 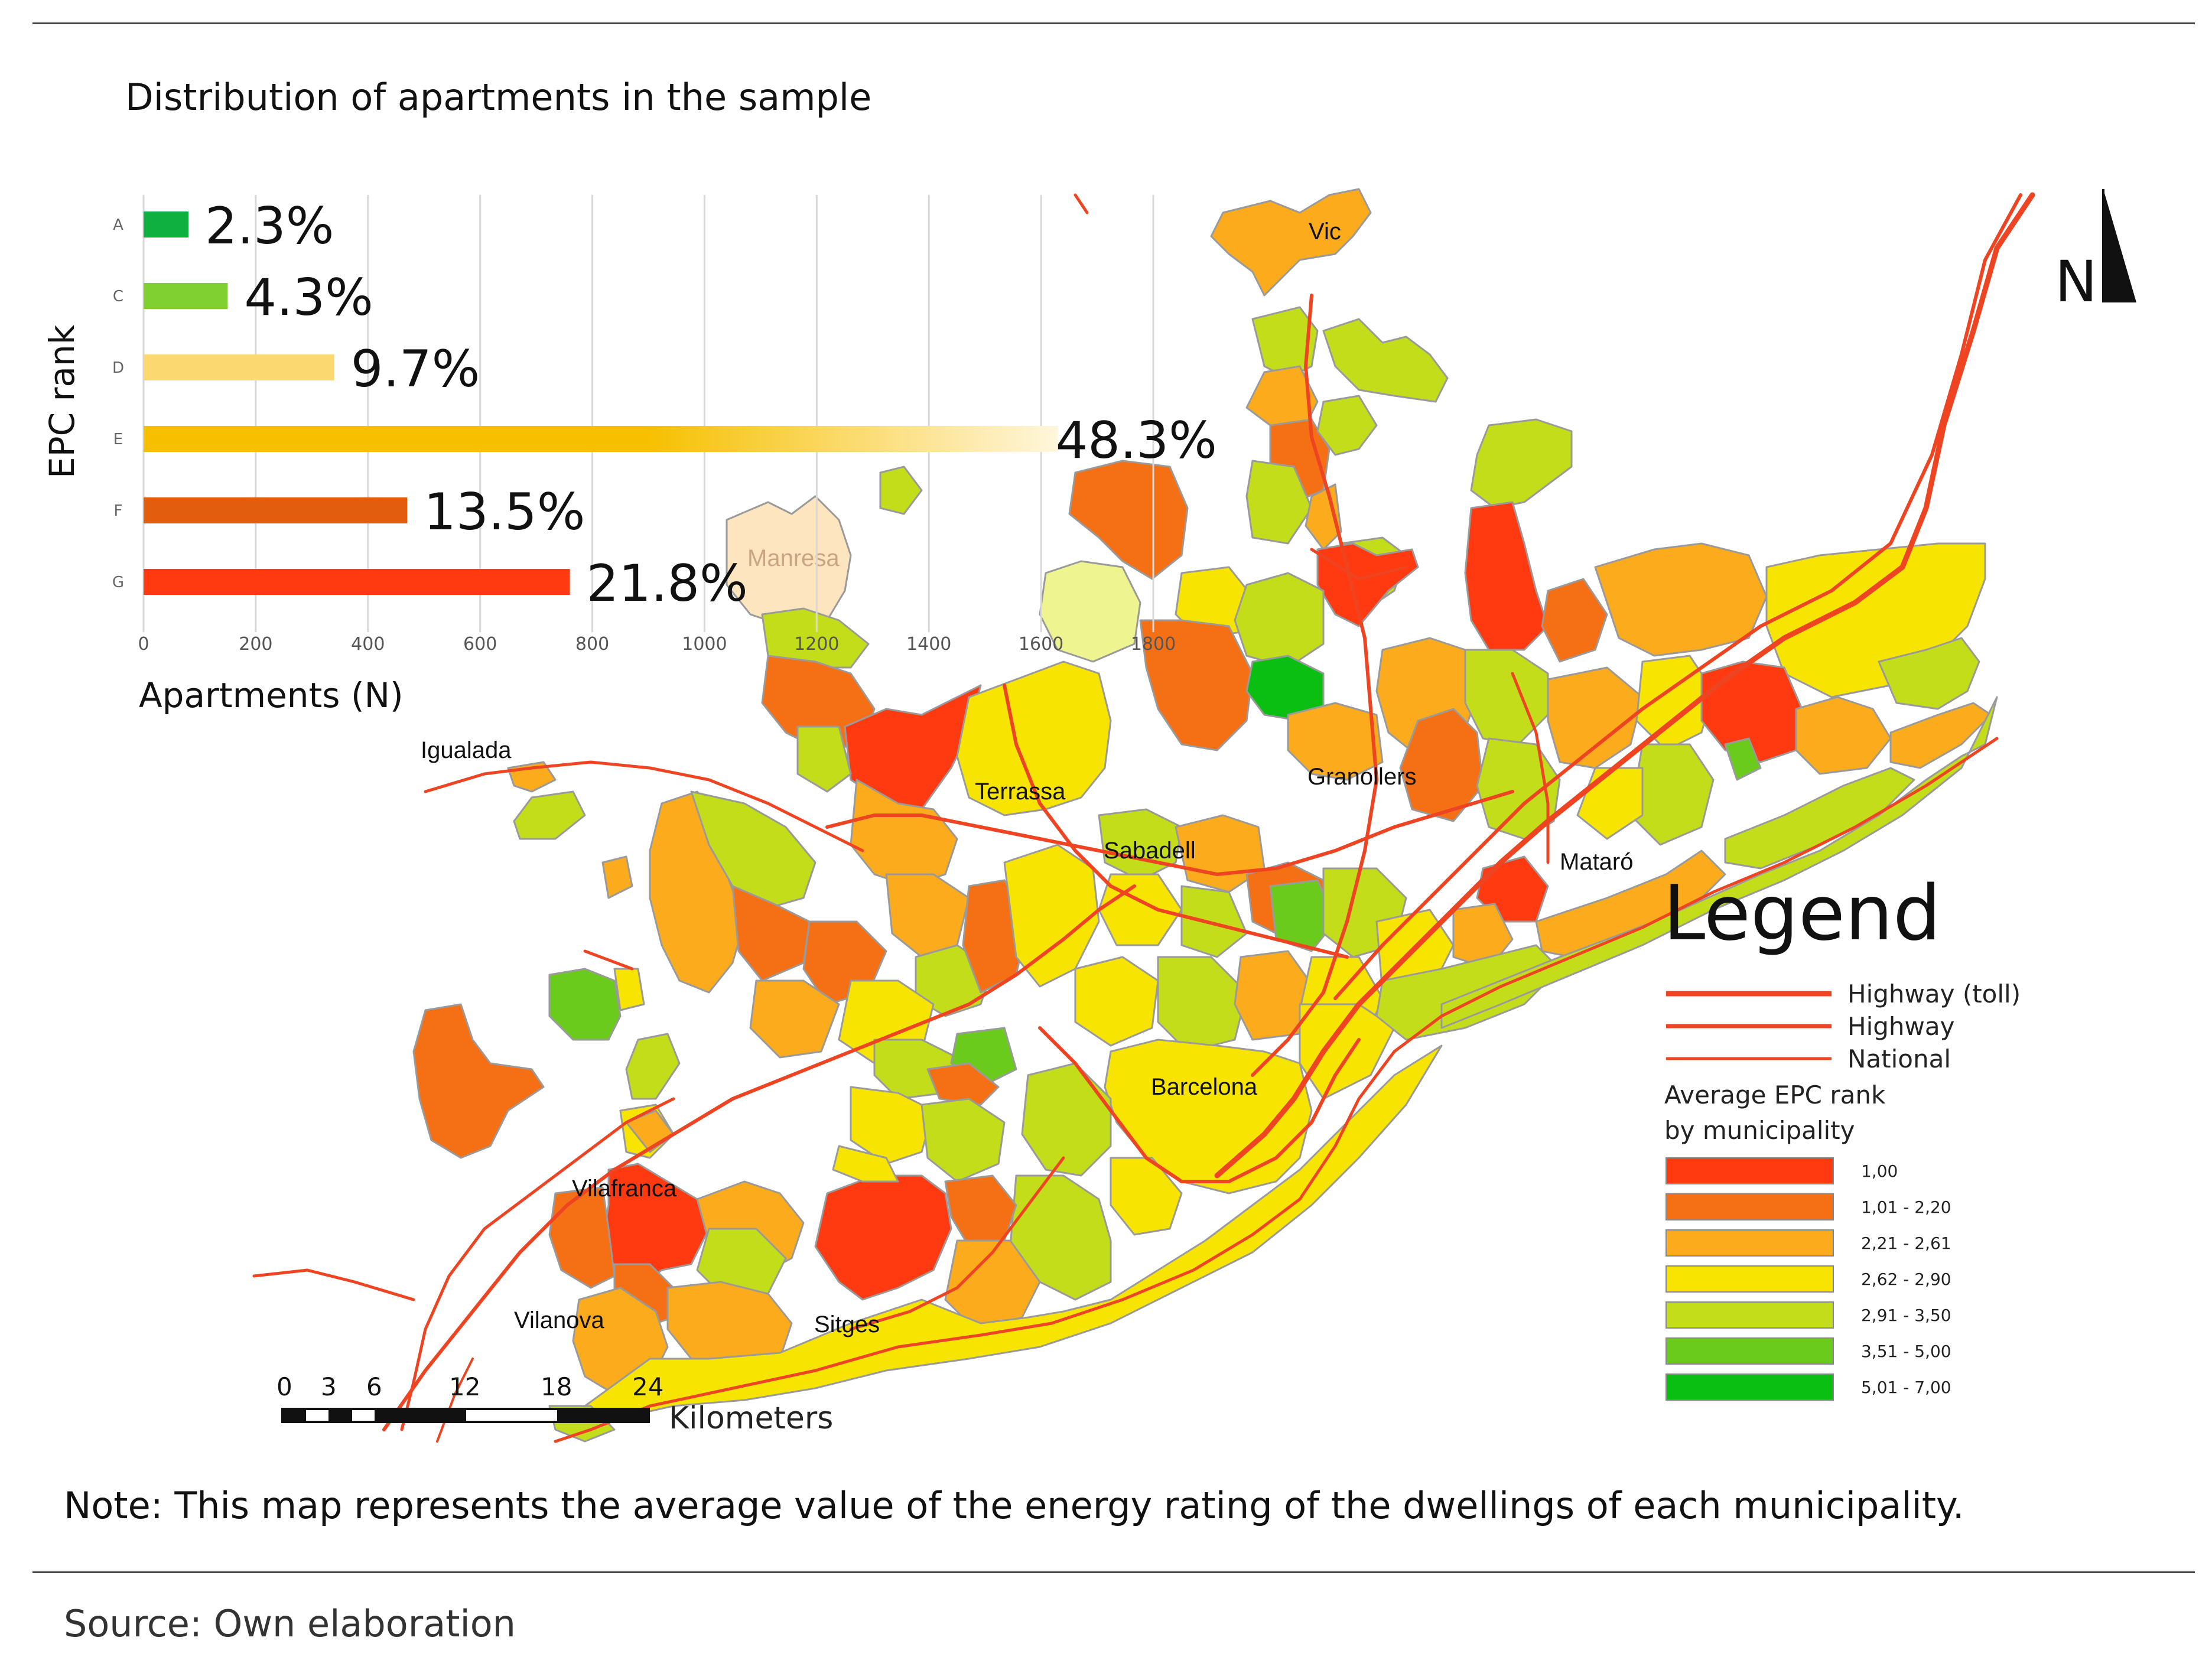 What do you see at coordinates (592, 644) in the screenshot?
I see `chart-x-tick-800: 800` at bounding box center [592, 644].